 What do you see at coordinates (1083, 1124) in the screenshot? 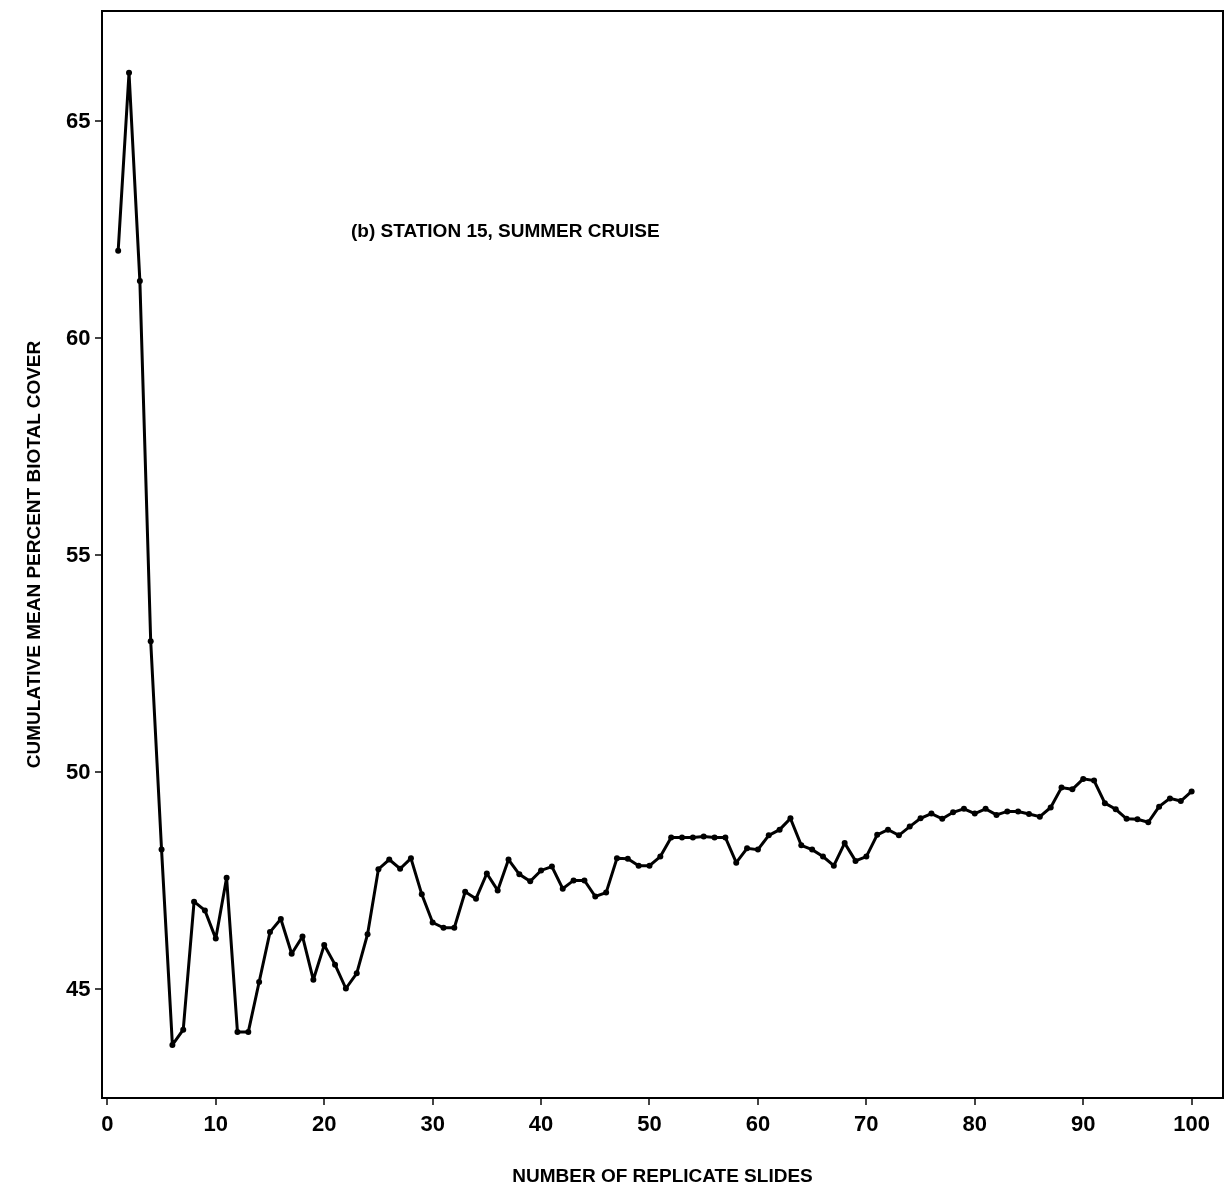
I see `x-tick-label: 90` at bounding box center [1083, 1124].